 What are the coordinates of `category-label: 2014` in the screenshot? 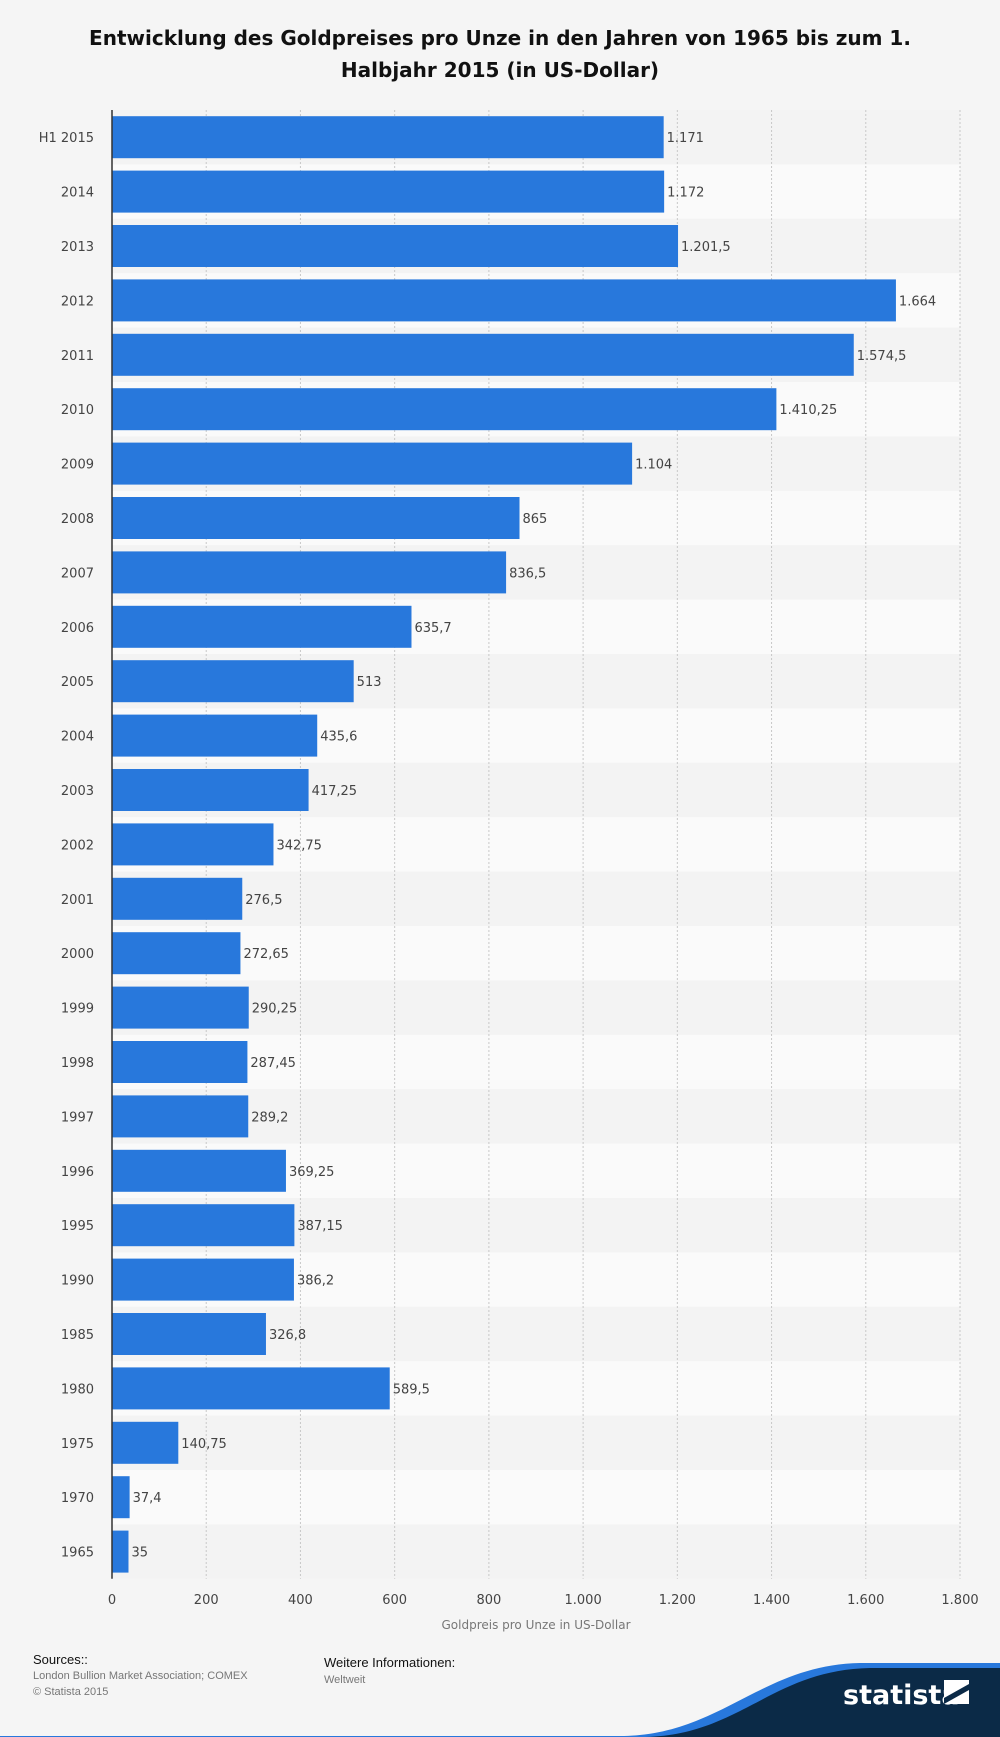 It's located at (77, 193).